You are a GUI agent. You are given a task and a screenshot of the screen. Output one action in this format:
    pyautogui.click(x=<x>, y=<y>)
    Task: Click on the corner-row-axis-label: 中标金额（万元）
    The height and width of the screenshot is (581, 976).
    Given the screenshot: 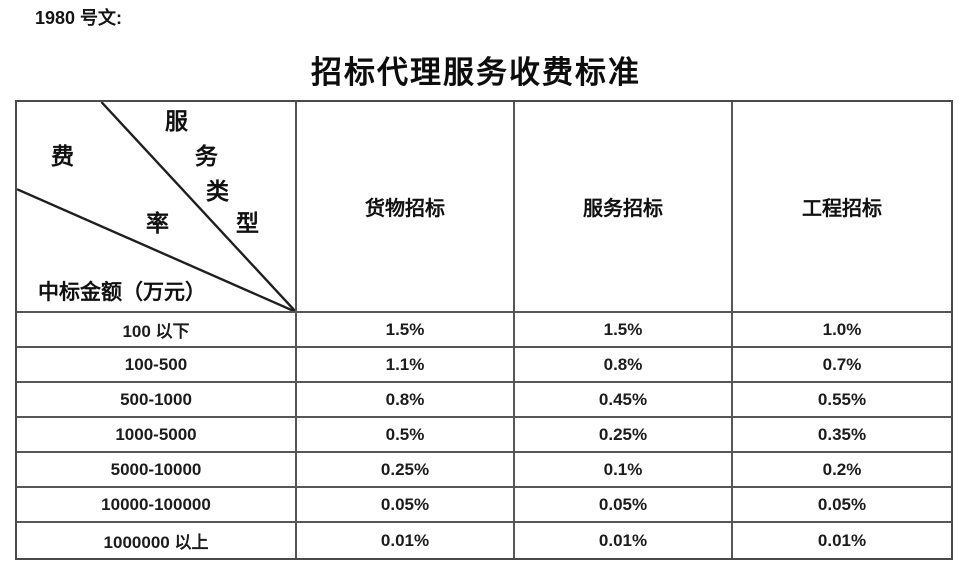 What is the action you would take?
    pyautogui.click(x=122, y=292)
    